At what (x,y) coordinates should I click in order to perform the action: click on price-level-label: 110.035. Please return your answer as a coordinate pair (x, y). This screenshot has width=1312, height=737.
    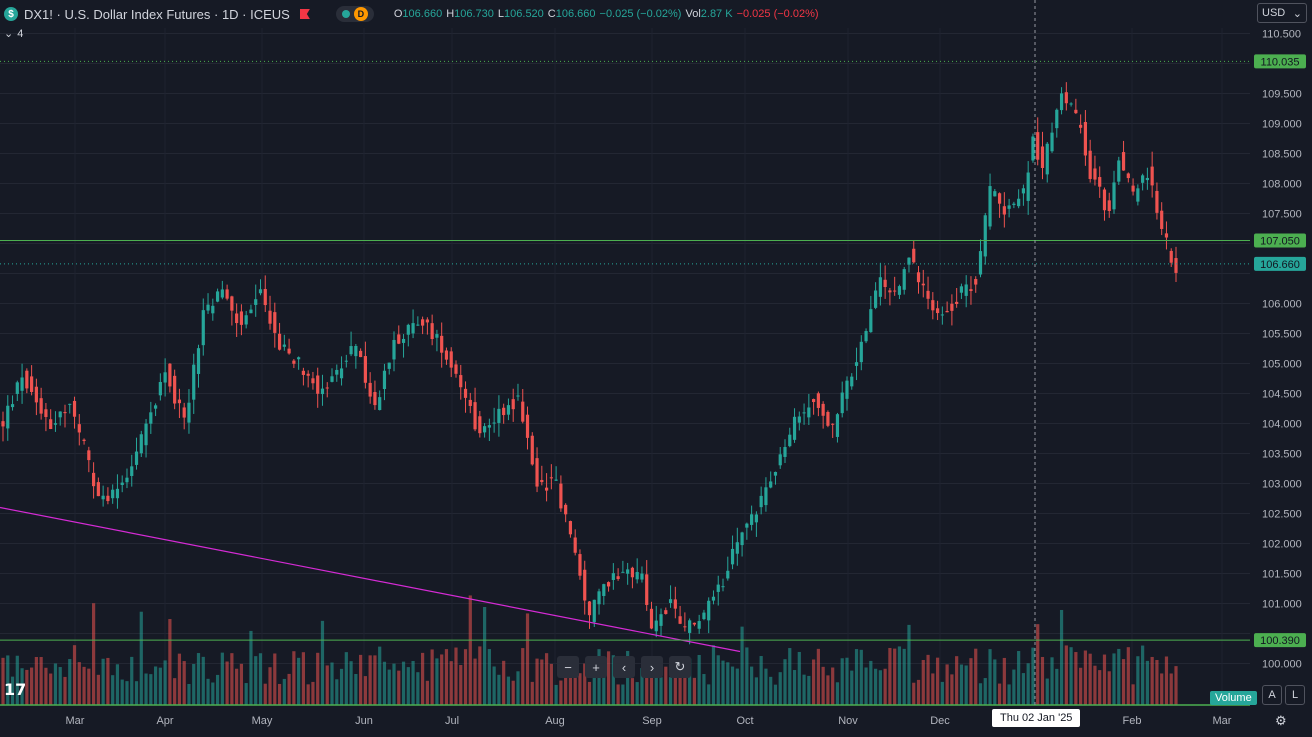
    Looking at the image, I should click on (1280, 62).